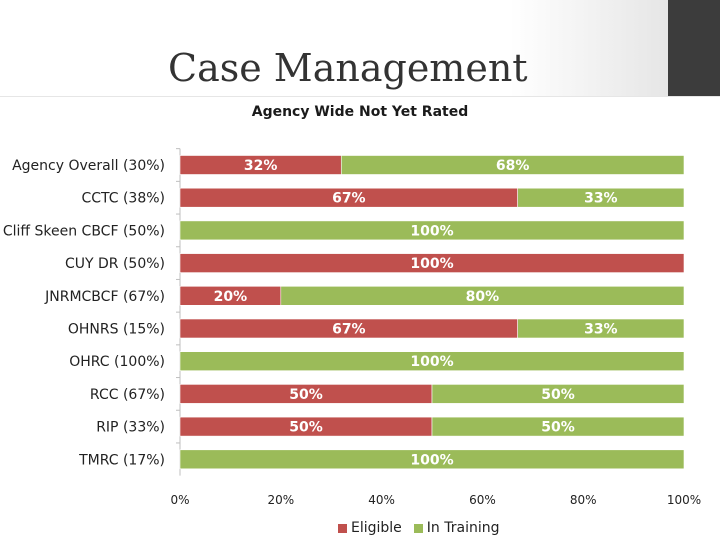 This screenshot has width=720, height=540. What do you see at coordinates (104, 297) in the screenshot?
I see `category-label: JNRMCBCF (67%)` at bounding box center [104, 297].